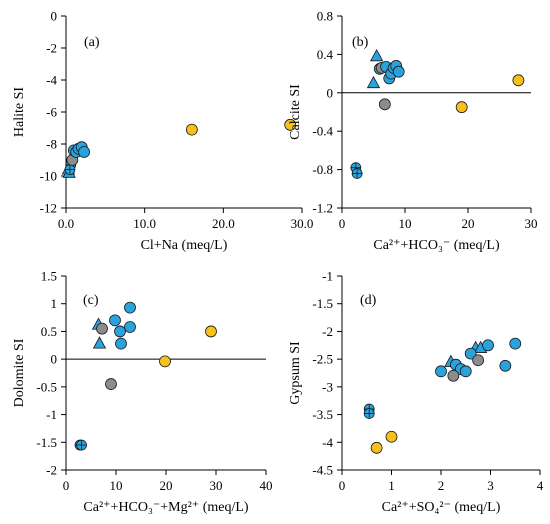 The height and width of the screenshot is (524, 550). I want to click on y-tick-label: -3, so click(327, 386).